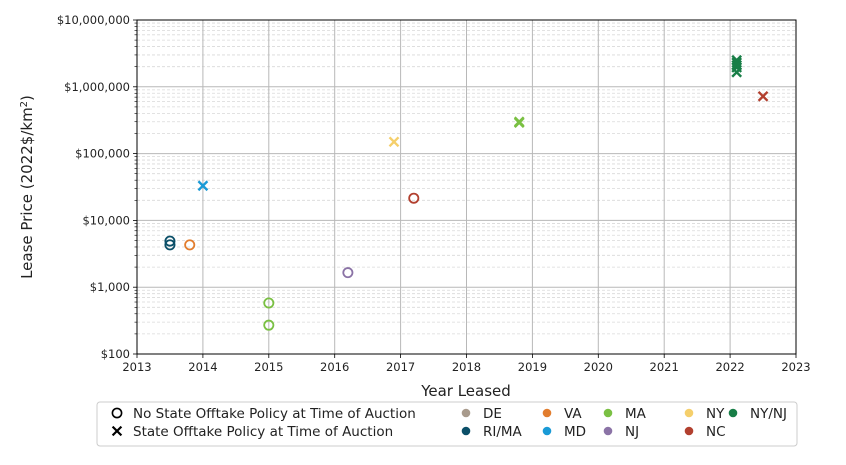 The width and height of the screenshot is (846, 465). Describe the element at coordinates (466, 367) in the screenshot. I see `x-tick-label: 2018` at that location.